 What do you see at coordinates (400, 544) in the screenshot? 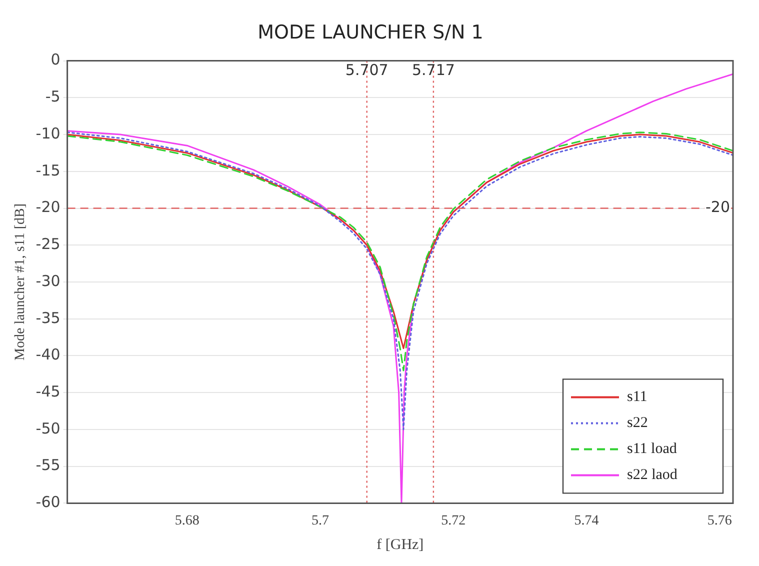
I see `x-axis-title: f [GHz]` at bounding box center [400, 544].